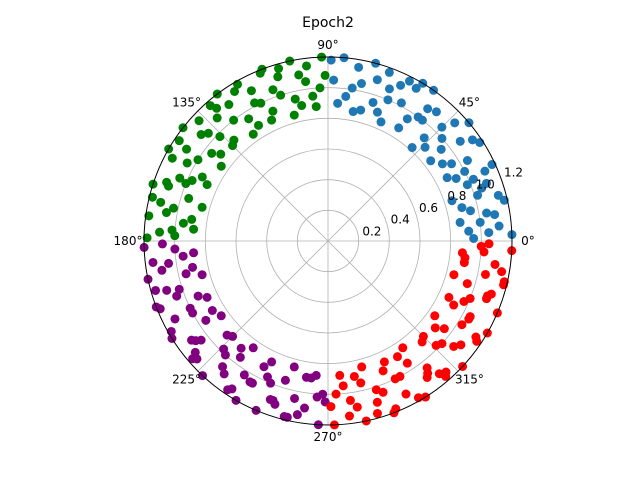 This screenshot has width=640, height=480. I want to click on chart-title: Epoch2, so click(328, 23).